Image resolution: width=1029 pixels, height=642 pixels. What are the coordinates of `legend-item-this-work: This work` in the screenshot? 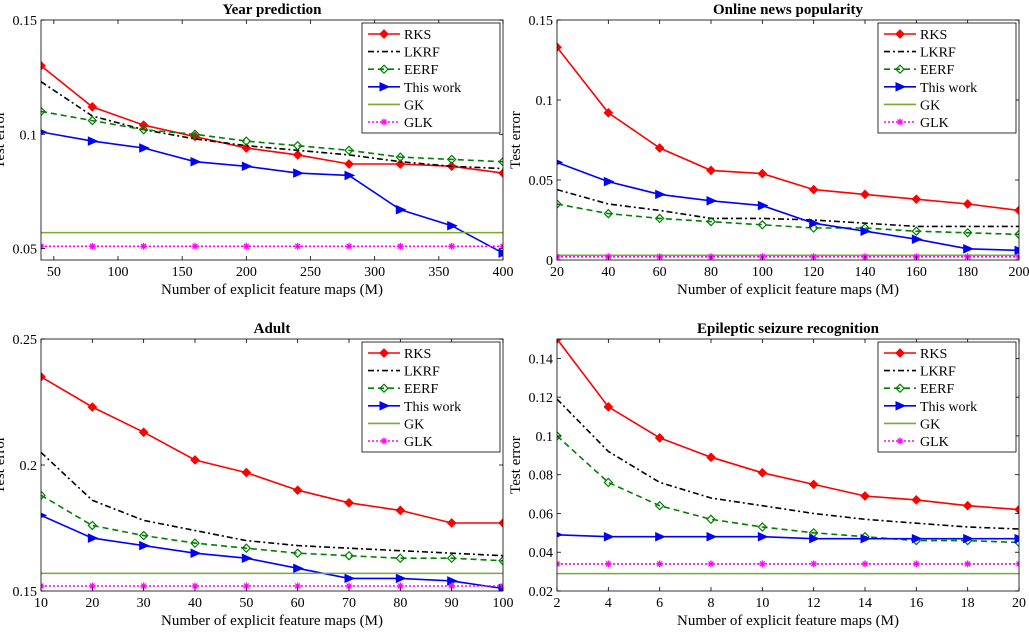 It's located at (930, 88).